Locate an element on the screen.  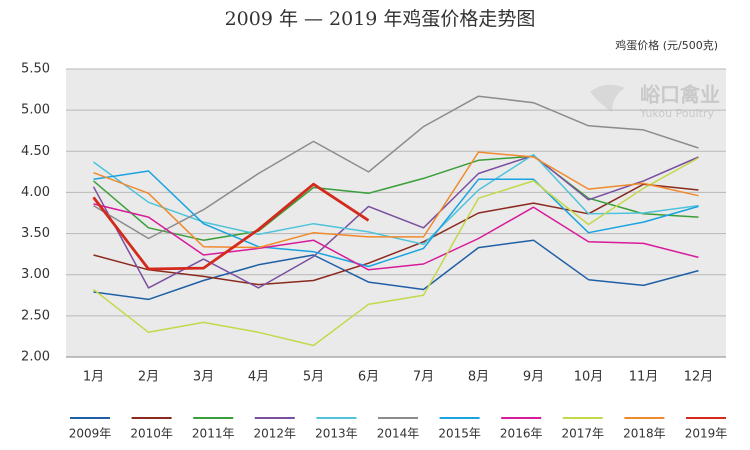
y-tick-label: 4.50 is located at coordinates (35, 151).